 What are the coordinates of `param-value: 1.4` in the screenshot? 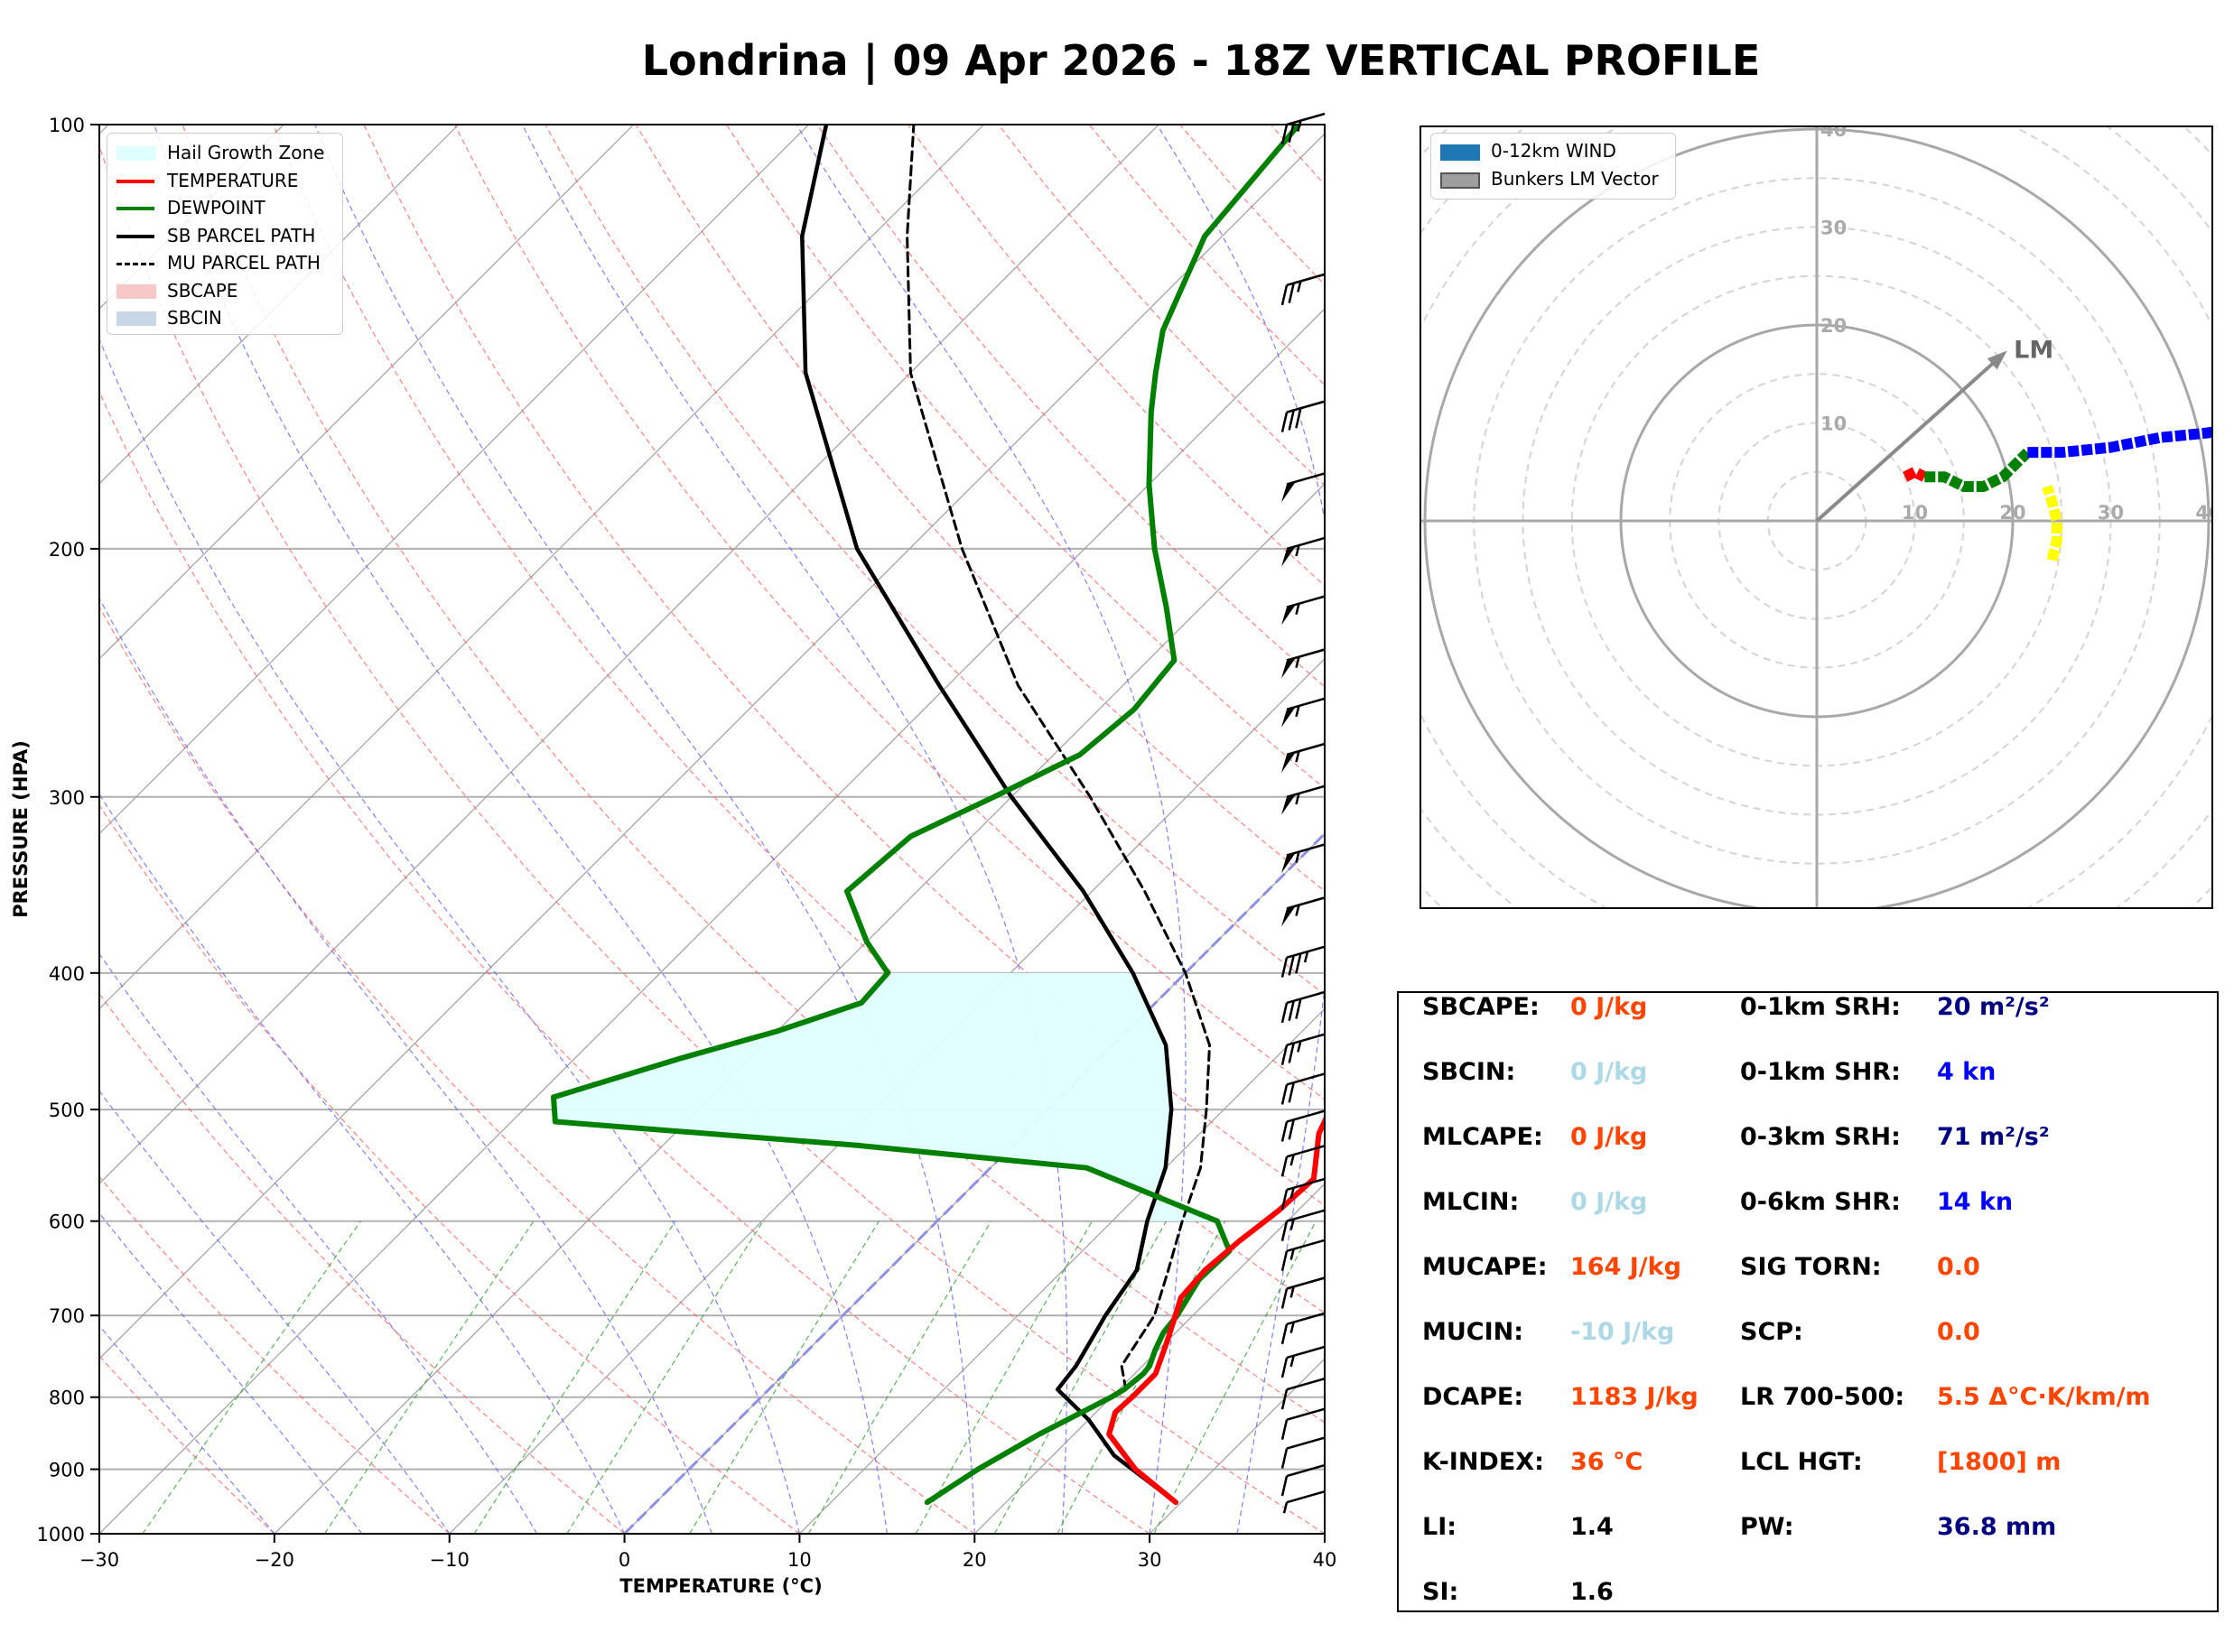 It's located at (1592, 1527).